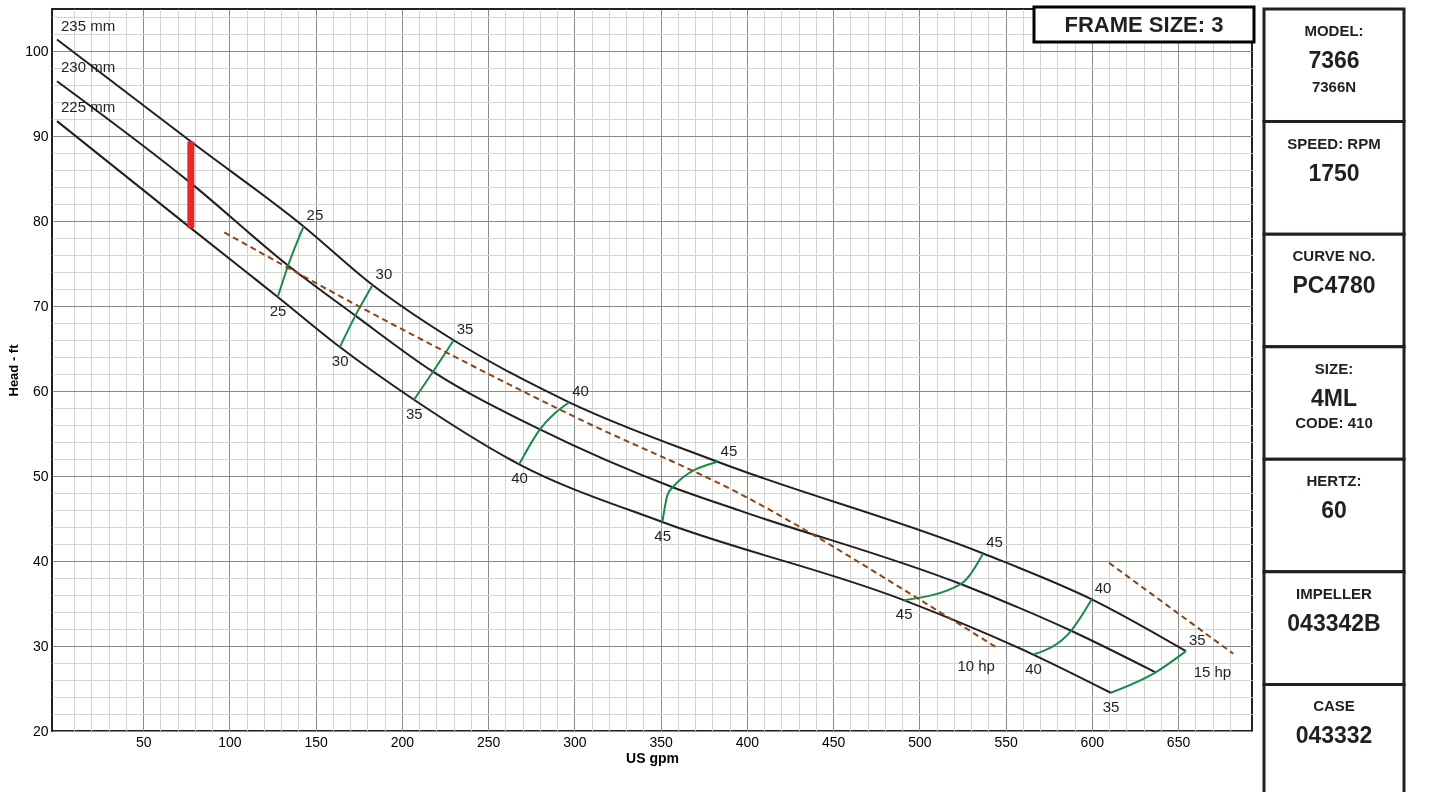 This screenshot has width=1447, height=792. I want to click on y-tick-label: 90, so click(40, 135).